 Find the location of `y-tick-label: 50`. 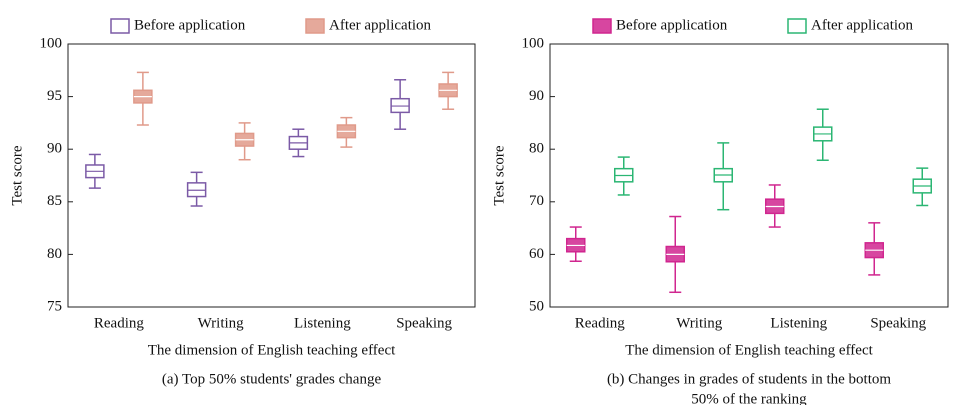

y-tick-label: 50 is located at coordinates (536, 306).